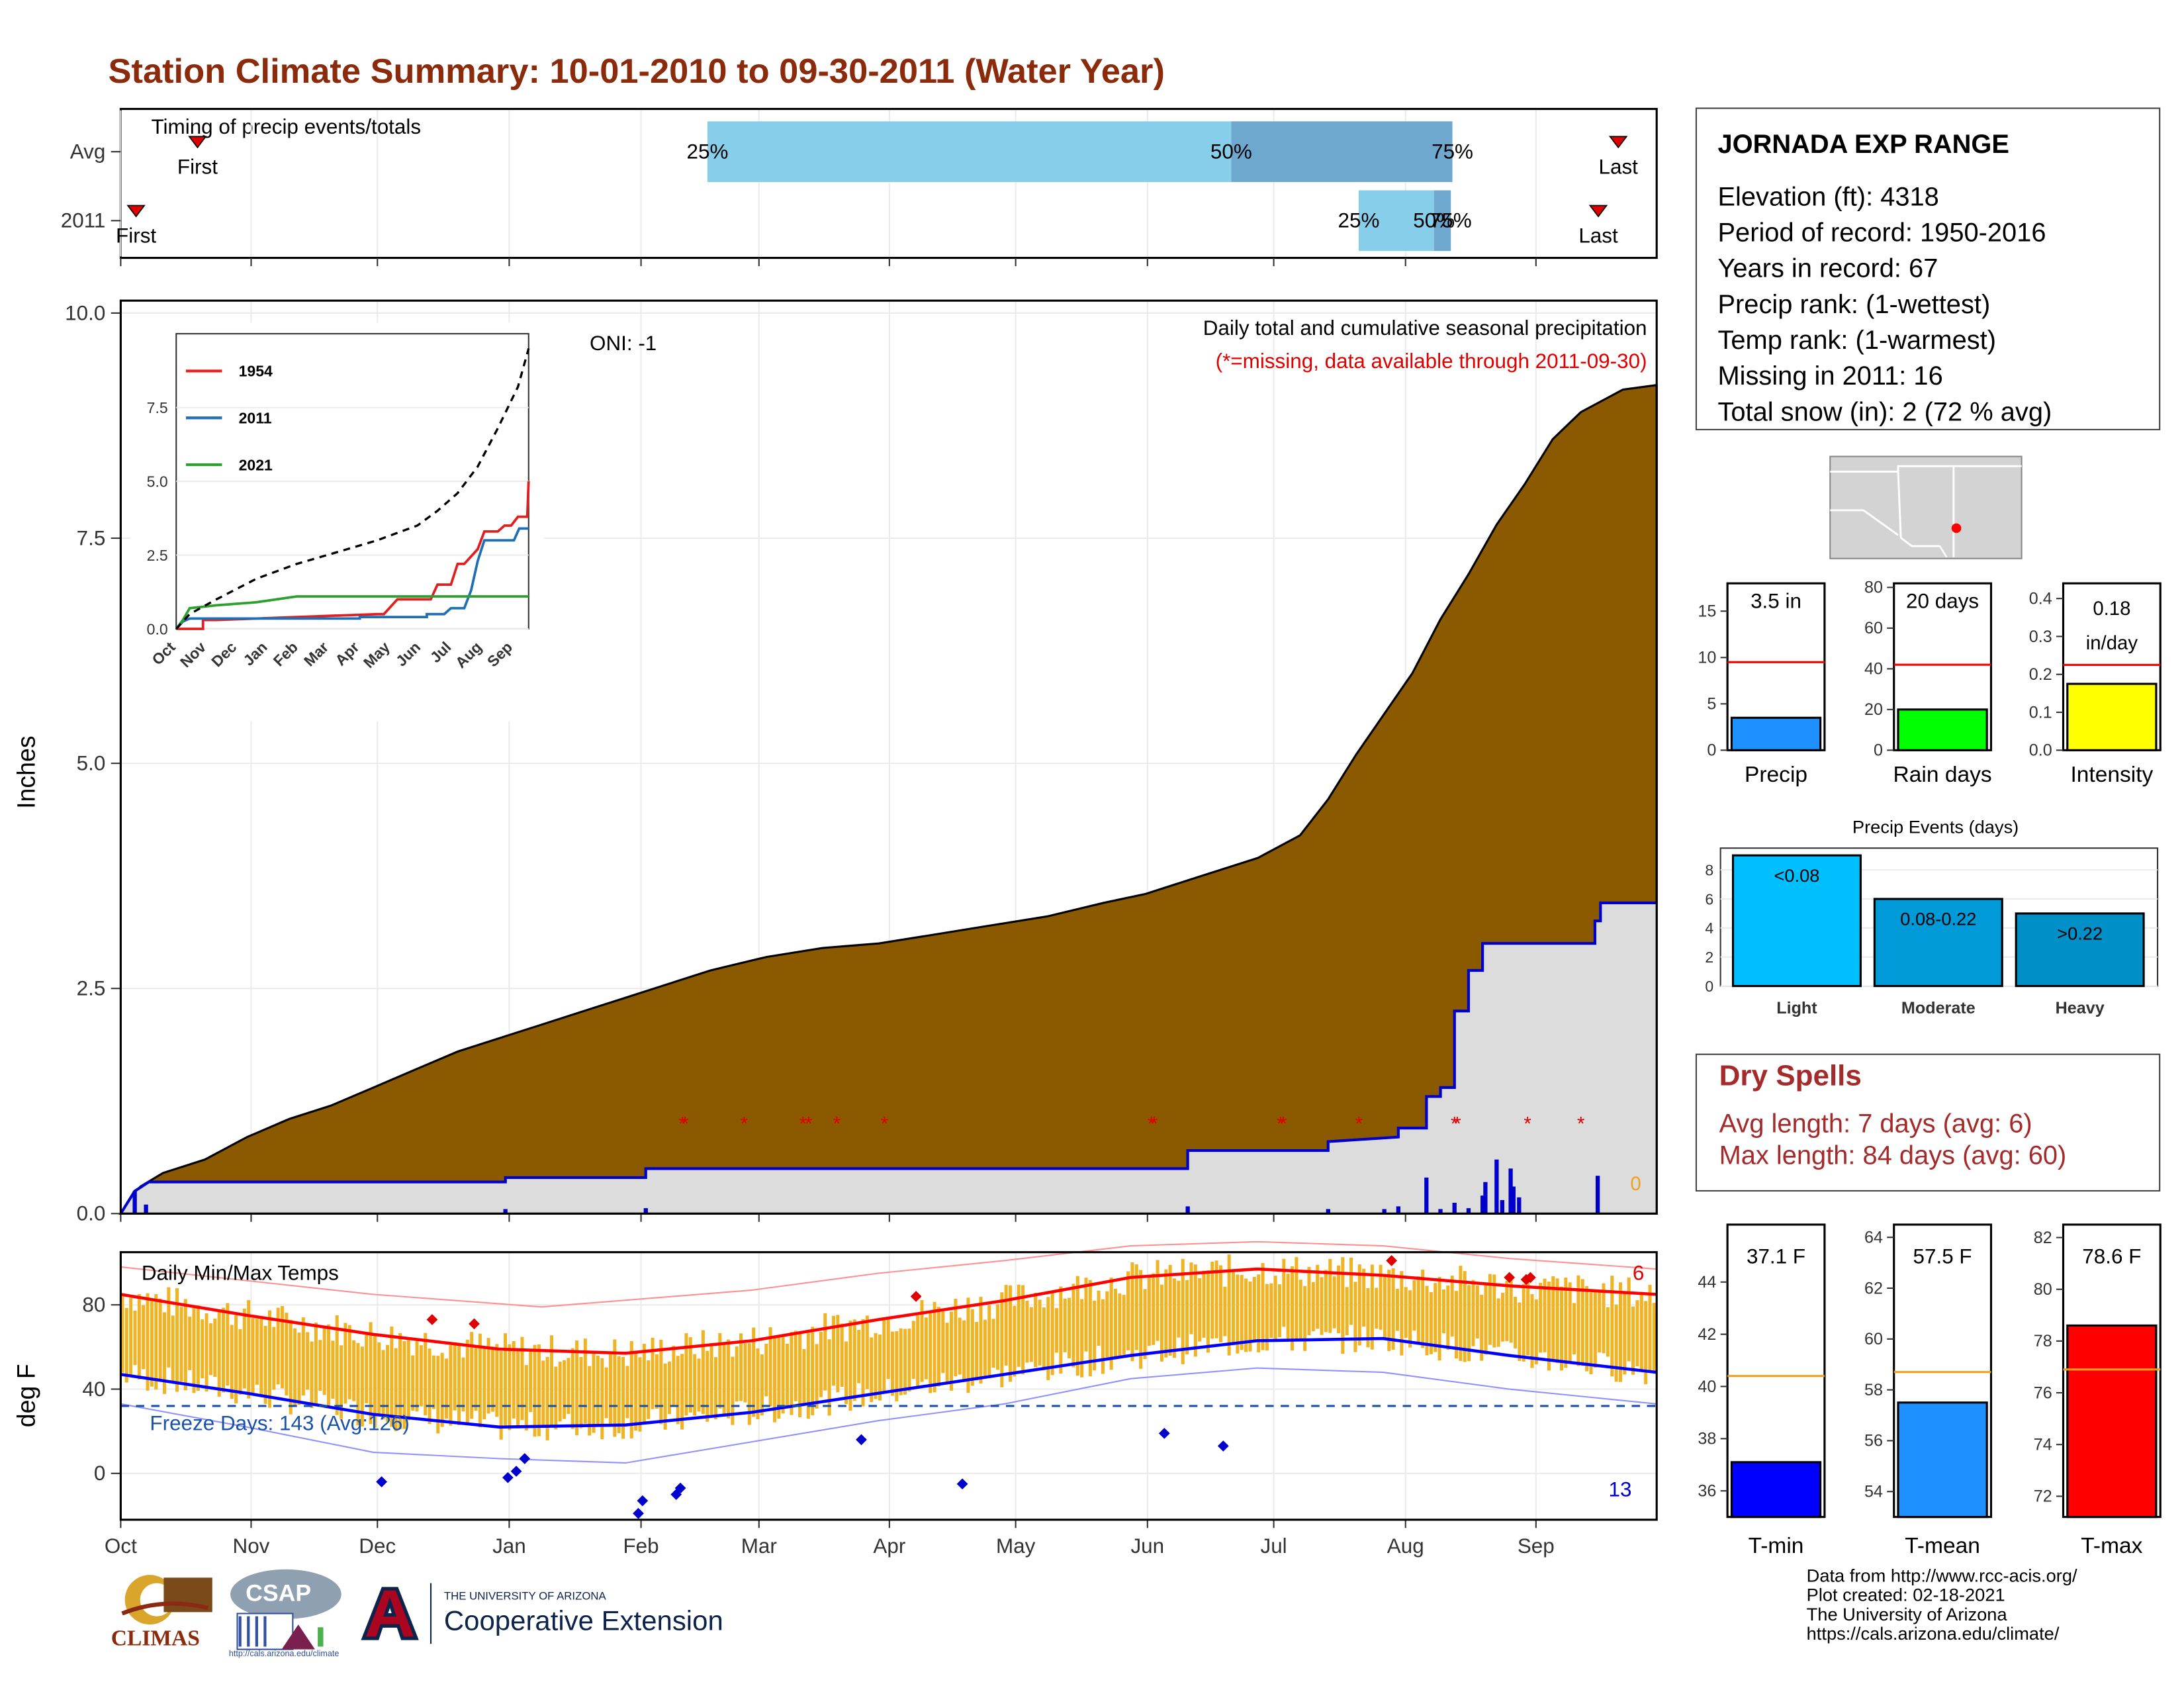  Describe the element at coordinates (1926, 507) in the screenshot. I see `map-background` at that location.